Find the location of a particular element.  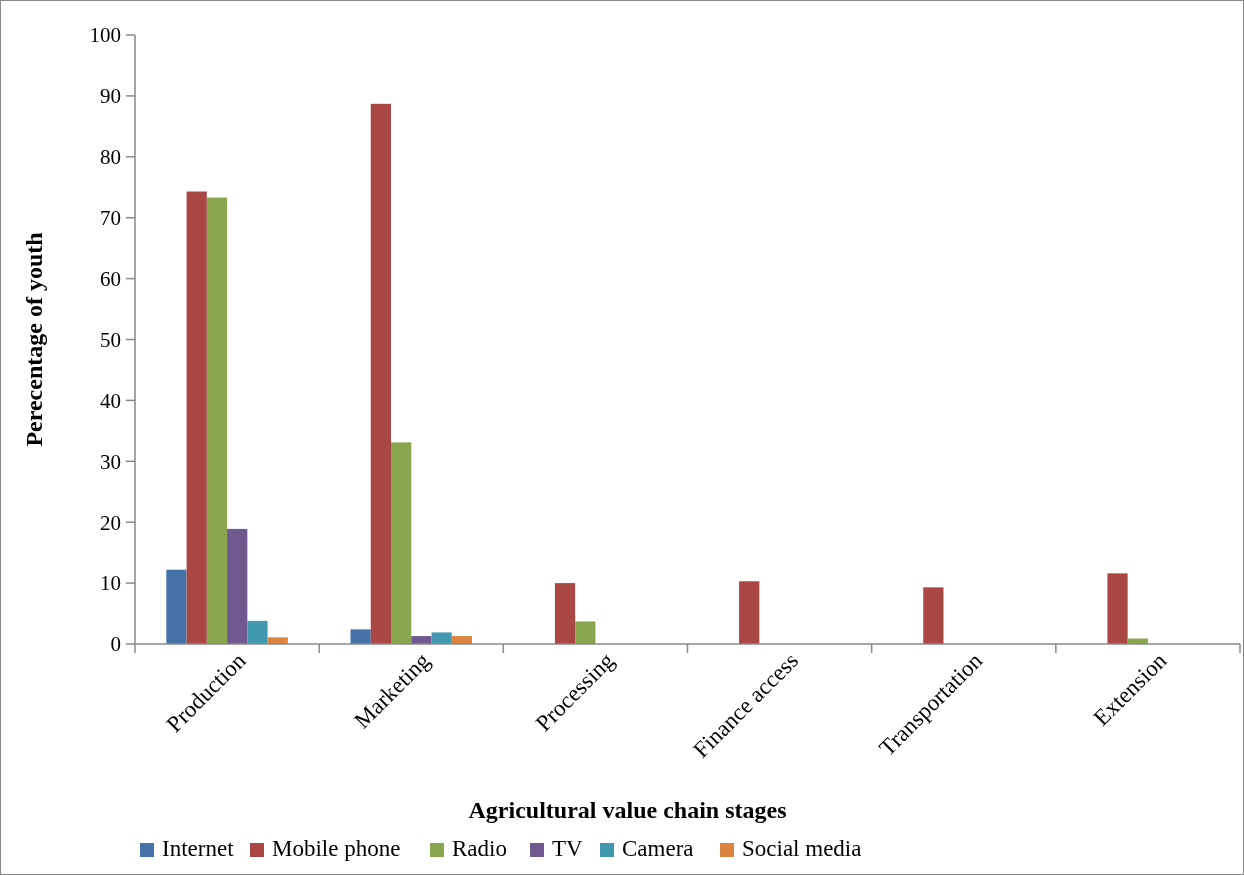

y-tick-label: 60 is located at coordinates (110, 278).